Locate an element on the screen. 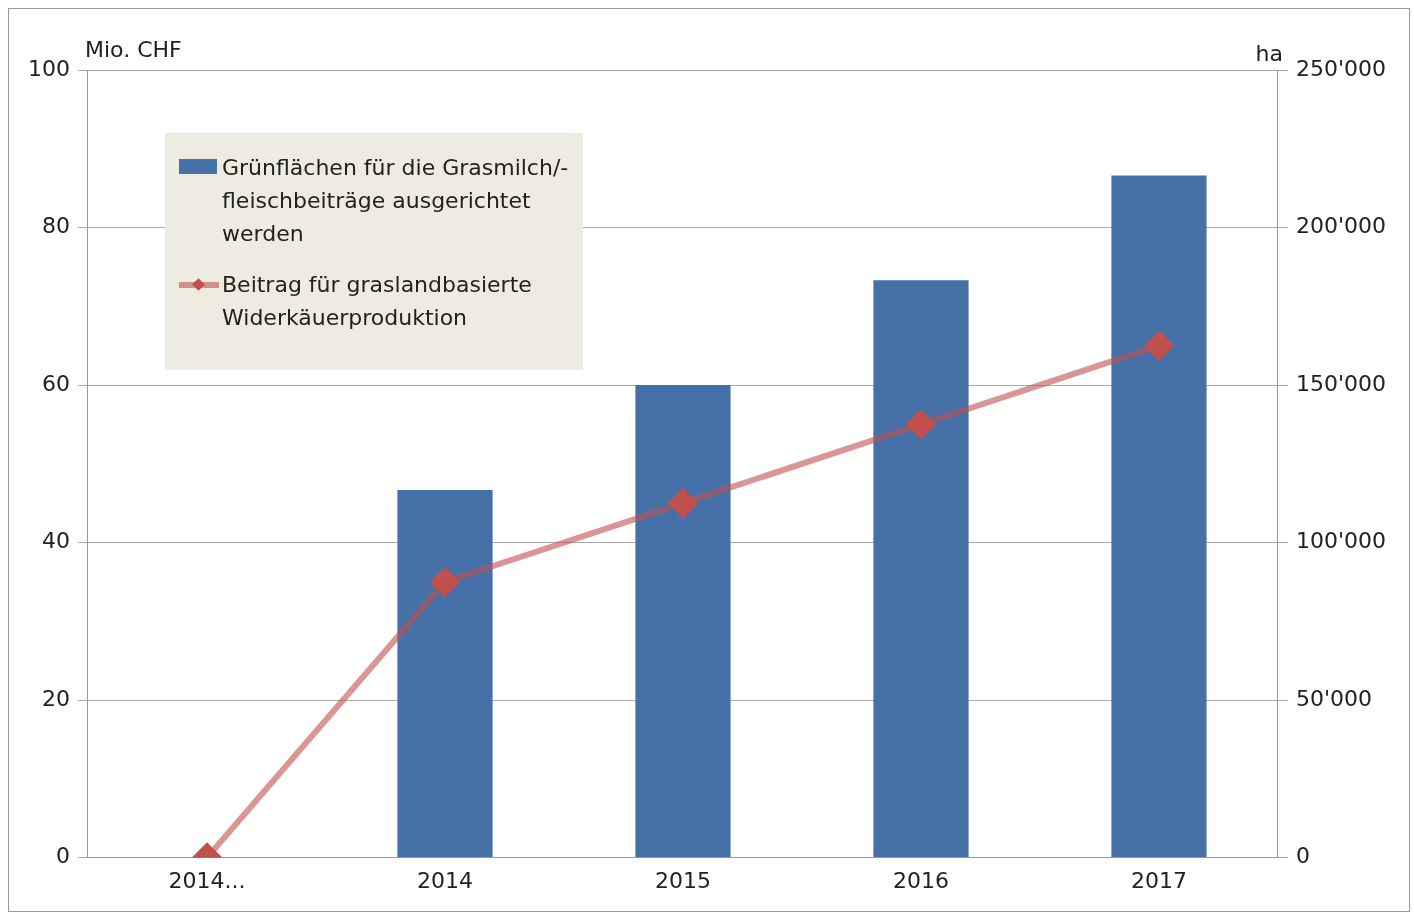  y2-tick-label: 0 is located at coordinates (1302, 856).